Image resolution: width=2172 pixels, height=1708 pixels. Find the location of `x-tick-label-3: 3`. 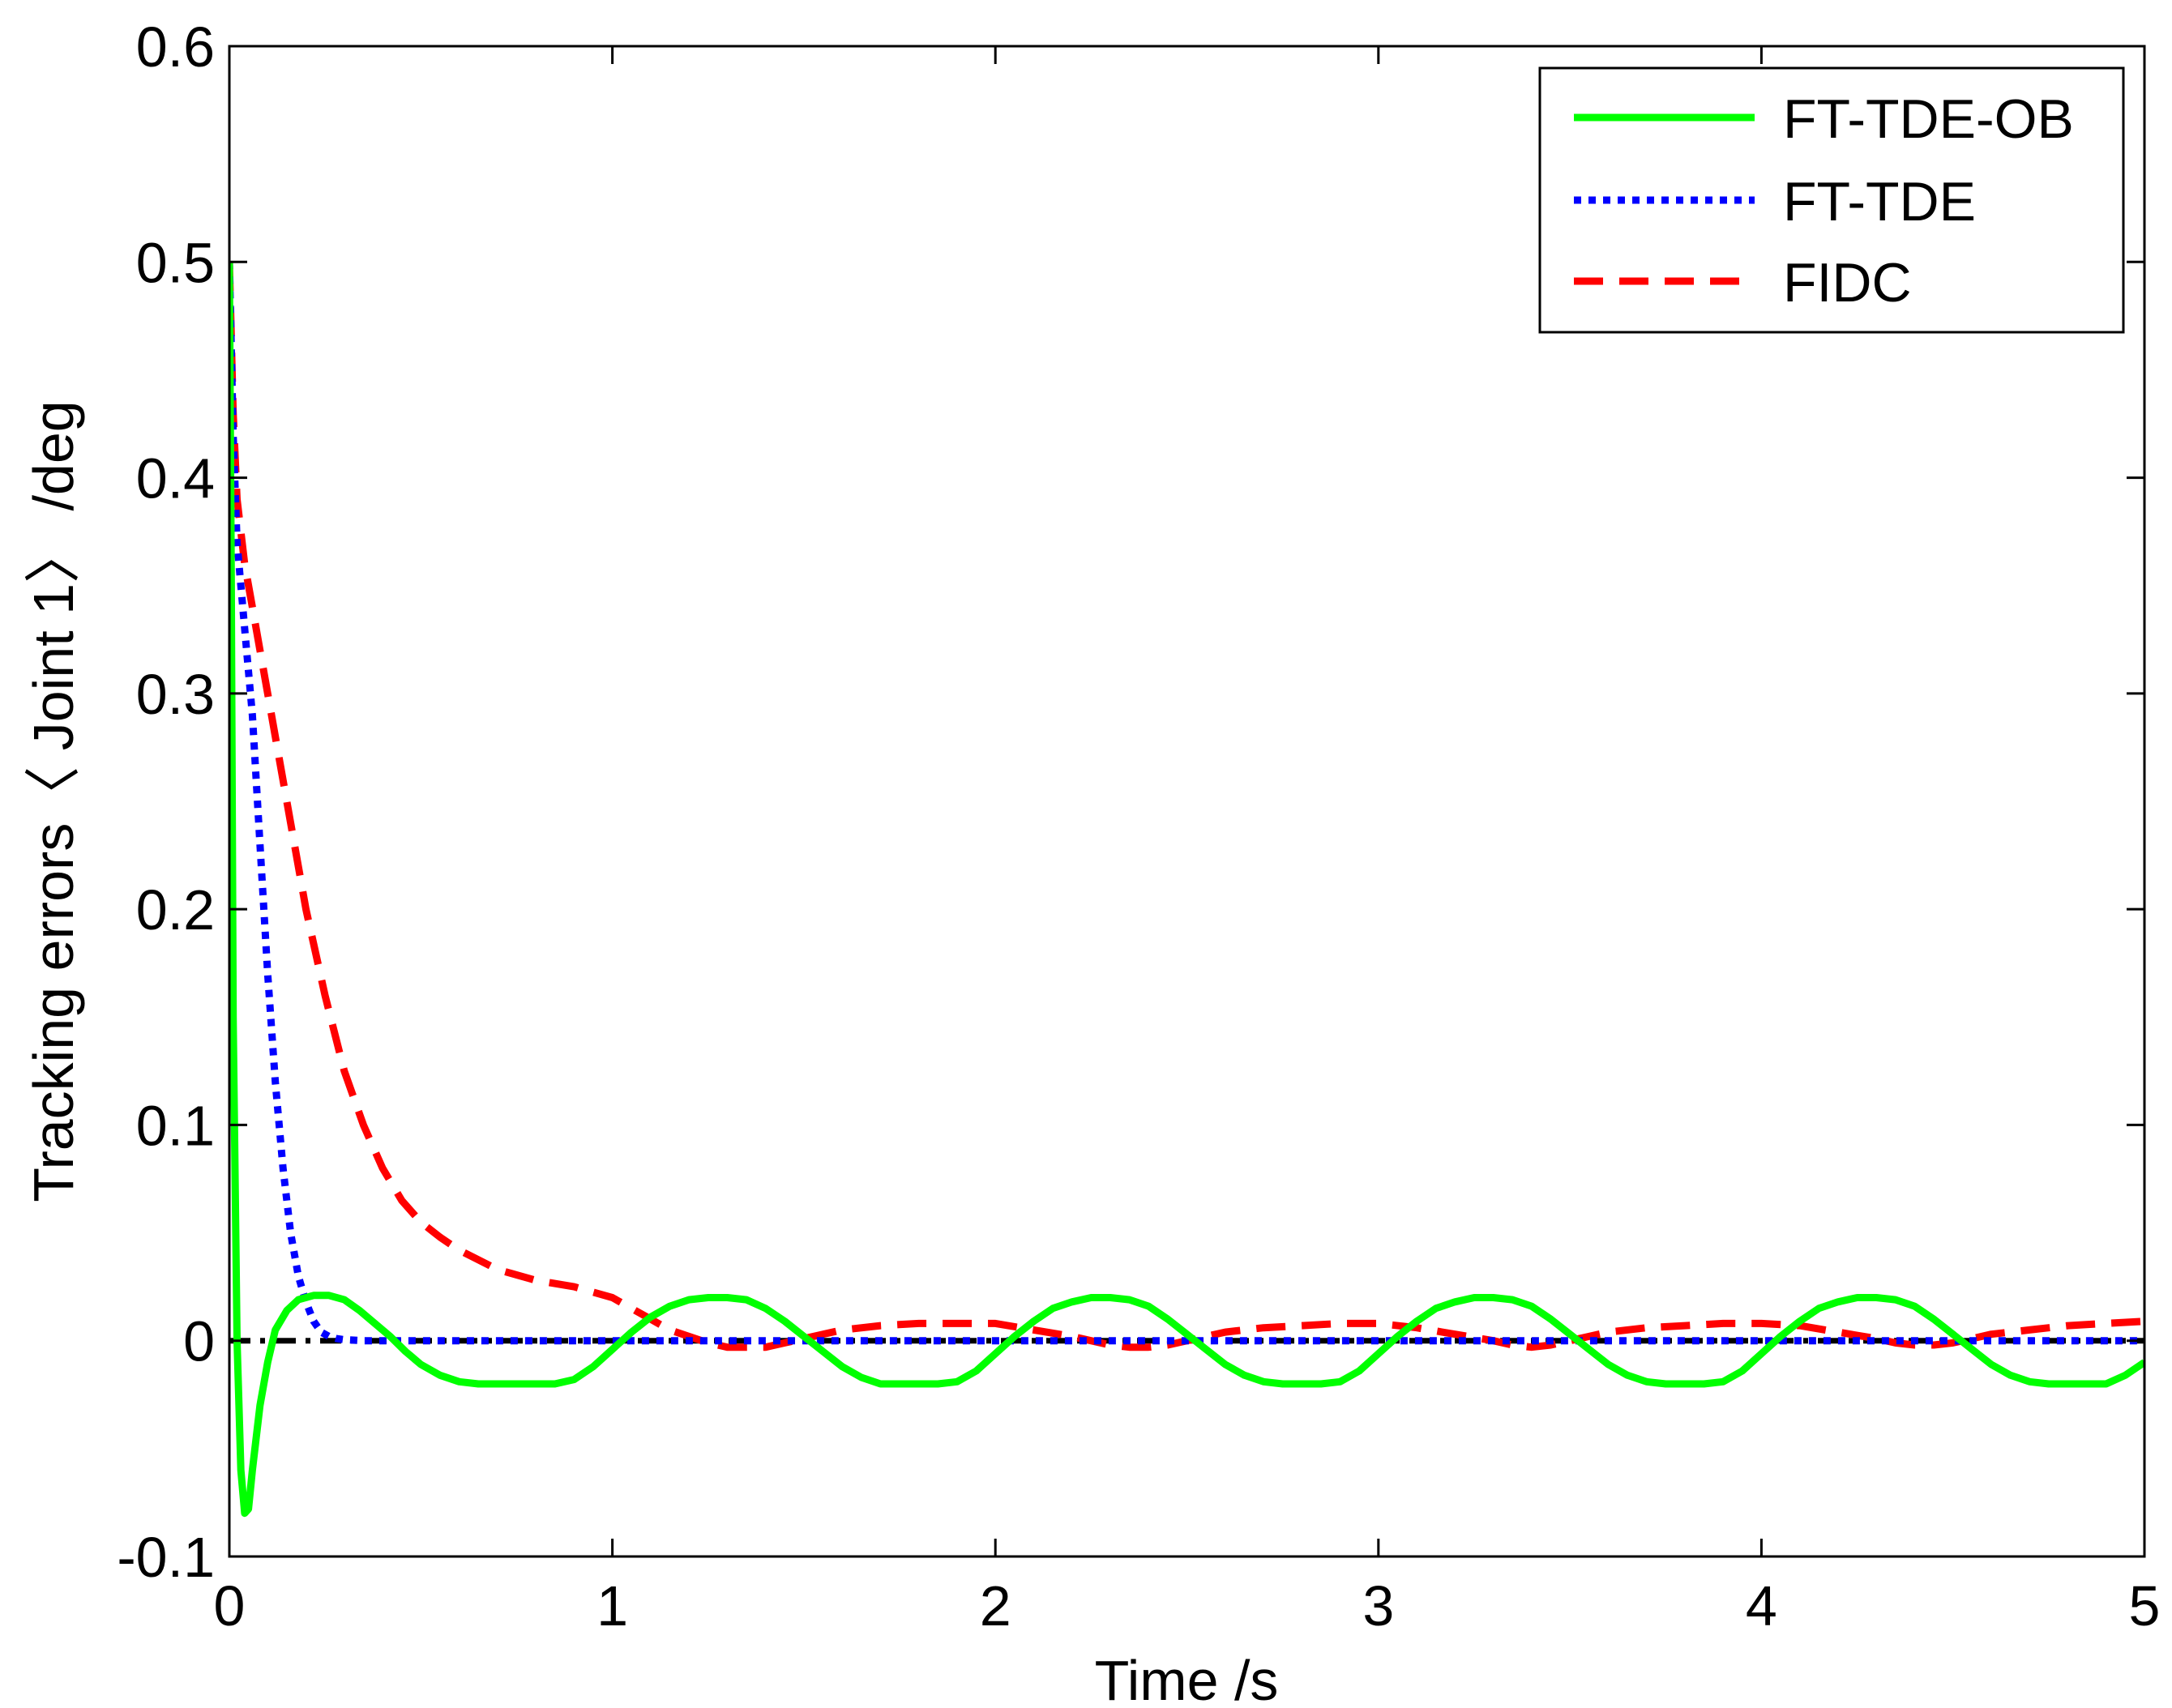

x-tick-label-3: 3 is located at coordinates (1378, 1606).